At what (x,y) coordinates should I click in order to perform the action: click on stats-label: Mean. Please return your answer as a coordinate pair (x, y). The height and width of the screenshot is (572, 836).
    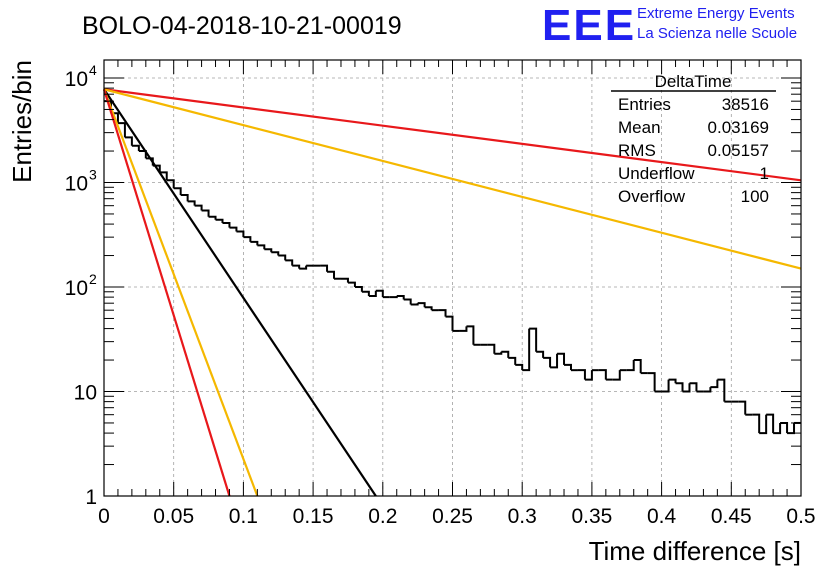
    Looking at the image, I should click on (639, 127).